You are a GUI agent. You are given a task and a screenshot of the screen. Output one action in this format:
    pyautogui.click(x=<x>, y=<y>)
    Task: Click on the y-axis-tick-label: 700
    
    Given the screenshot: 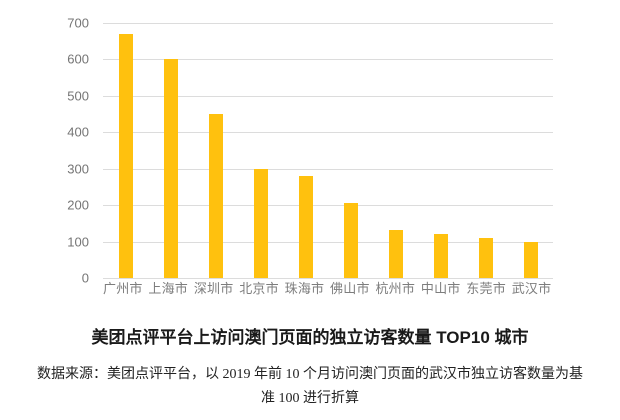 What is the action you would take?
    pyautogui.click(x=78, y=23)
    